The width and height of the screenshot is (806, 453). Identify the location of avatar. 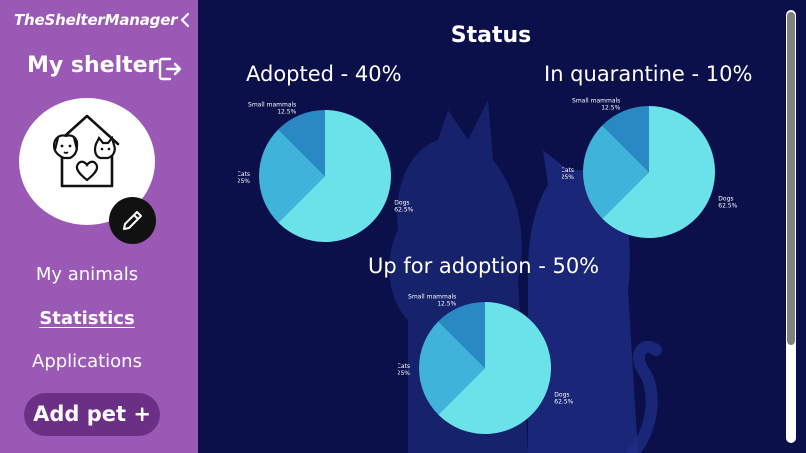
(87, 161).